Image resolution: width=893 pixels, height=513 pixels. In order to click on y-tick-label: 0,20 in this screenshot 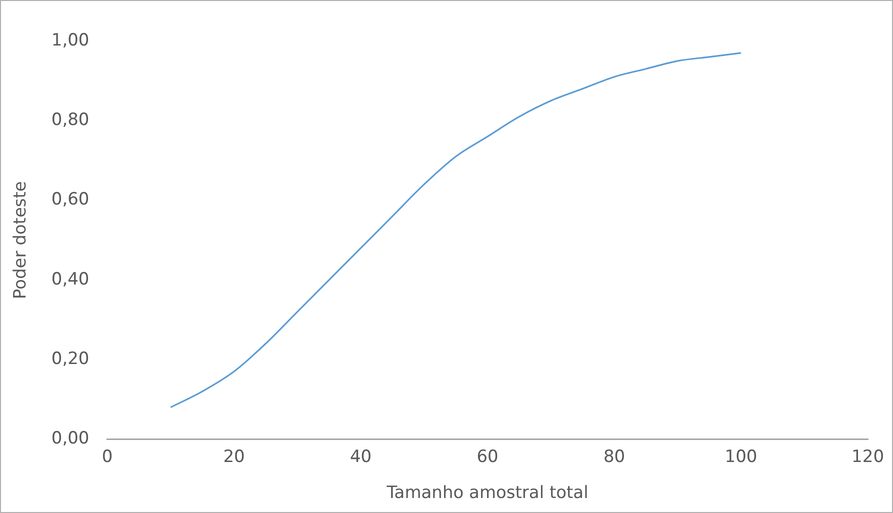, I will do `click(70, 358)`.